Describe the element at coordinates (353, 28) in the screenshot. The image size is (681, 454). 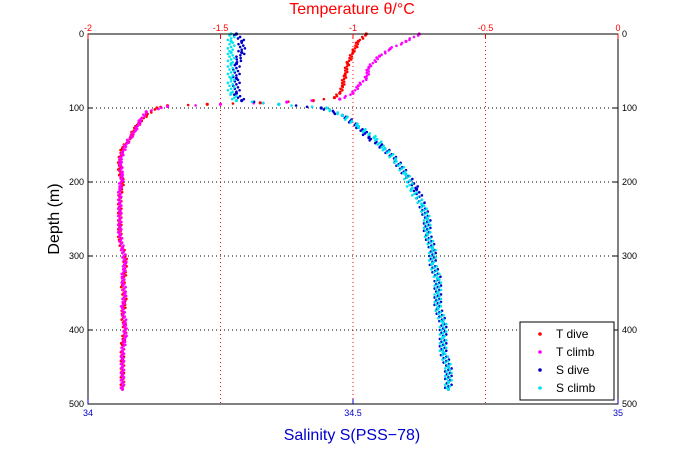
I see `temperature-tick-label: -1` at that location.